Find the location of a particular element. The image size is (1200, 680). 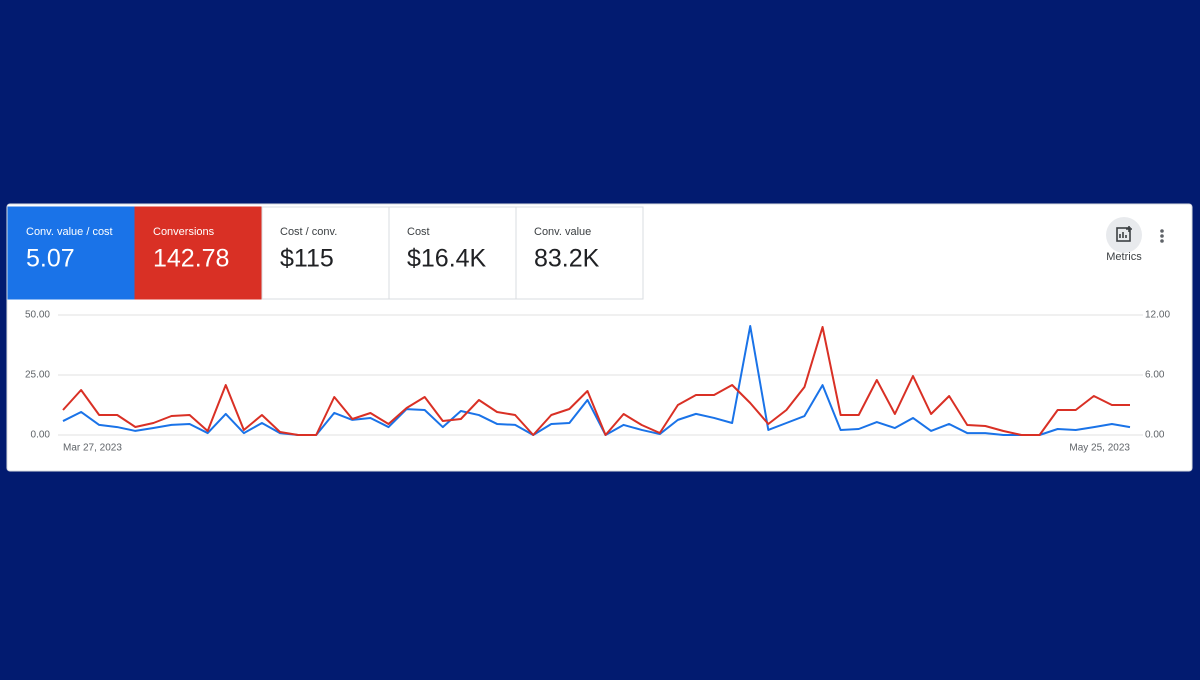

more-menu is located at coordinates (1162, 236).